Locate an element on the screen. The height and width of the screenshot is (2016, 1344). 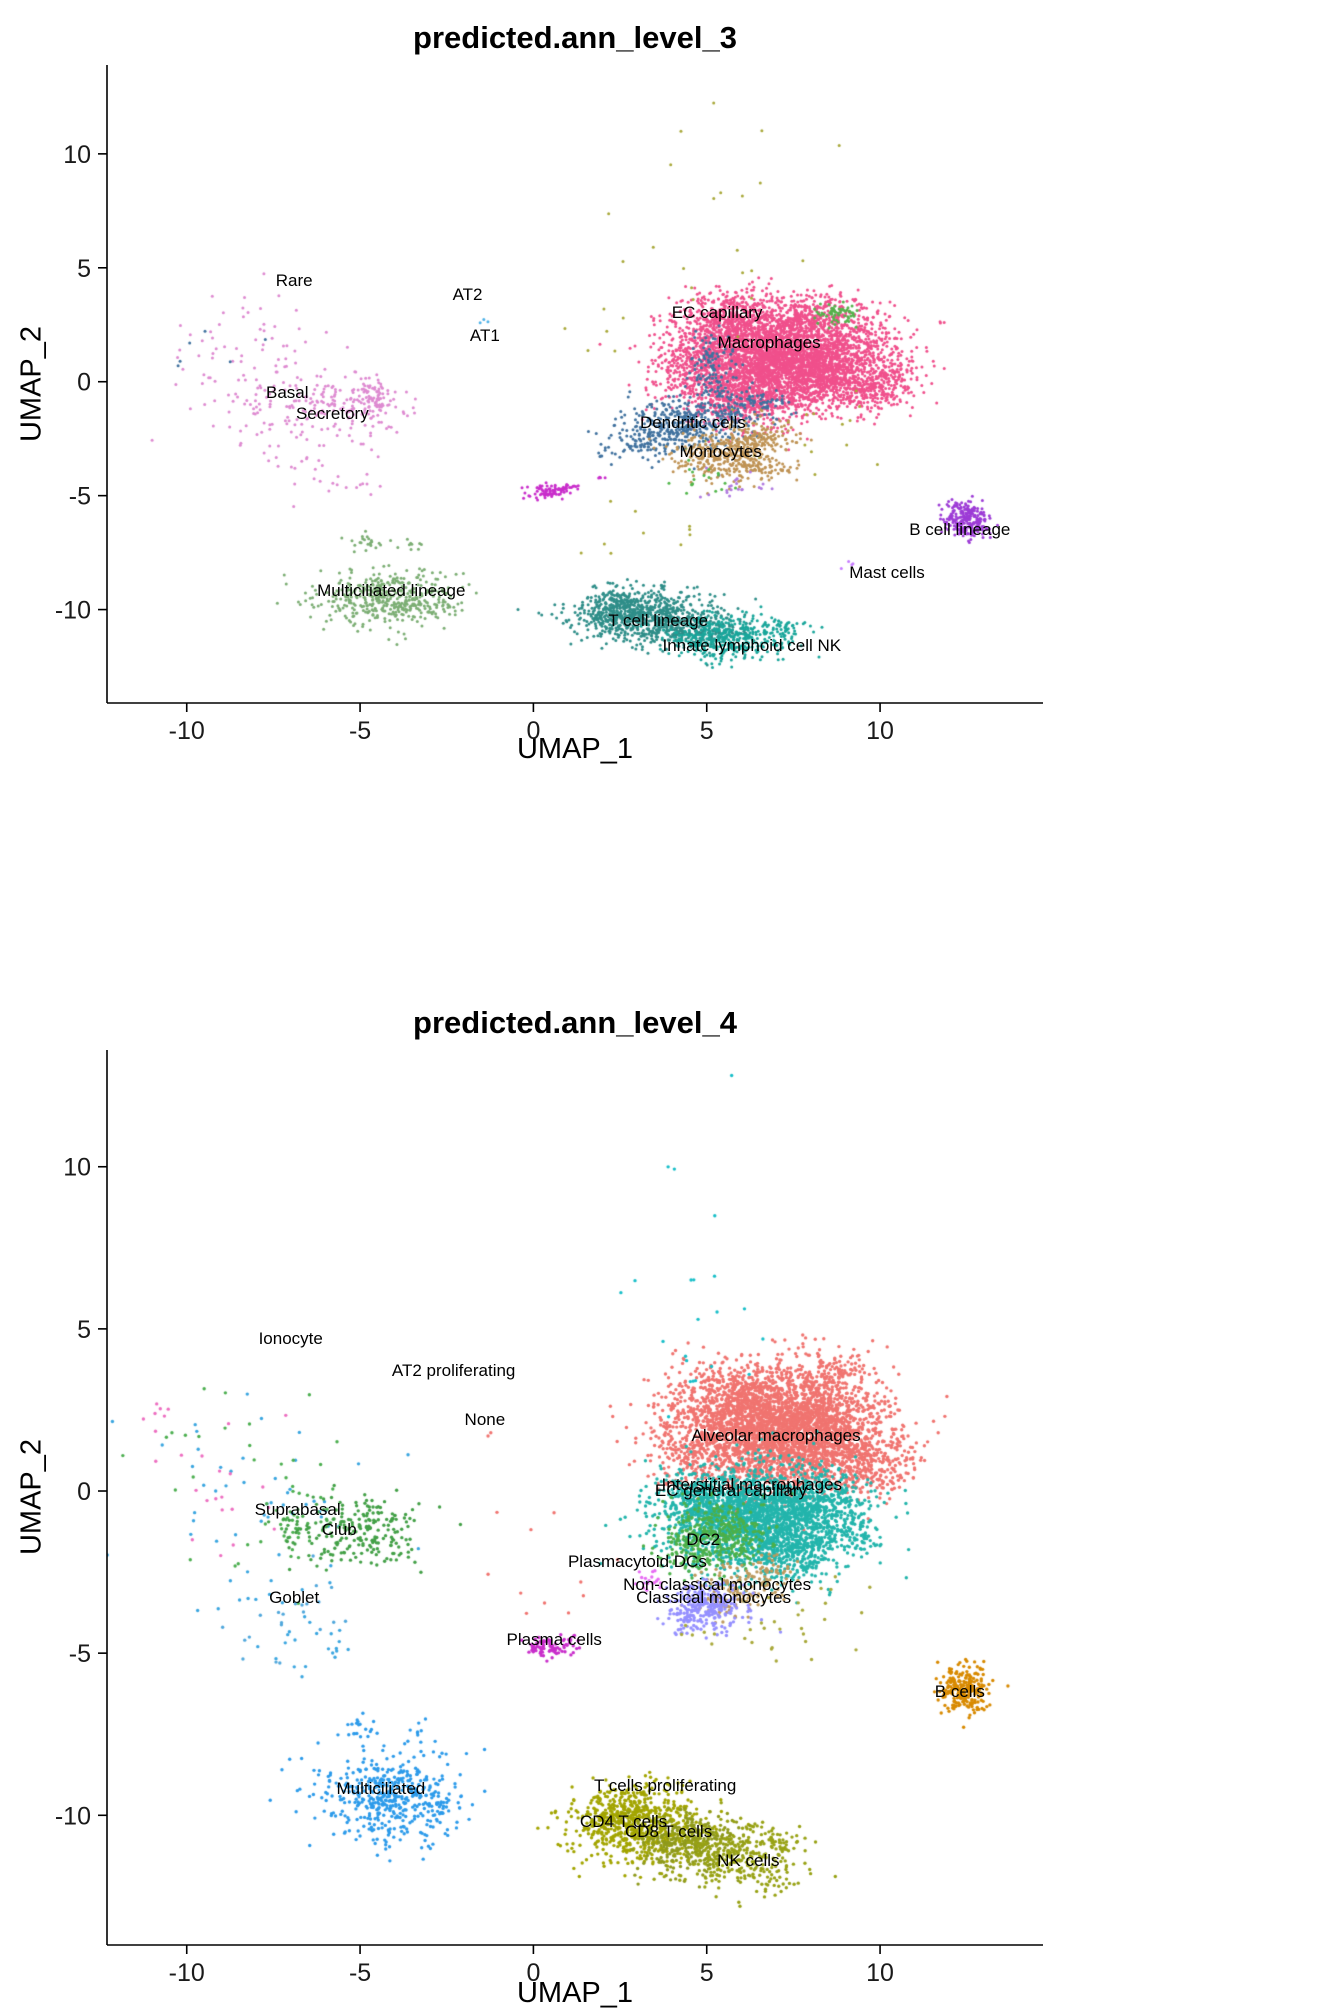
cluster-label-dc2: DC2 is located at coordinates (703, 1539).